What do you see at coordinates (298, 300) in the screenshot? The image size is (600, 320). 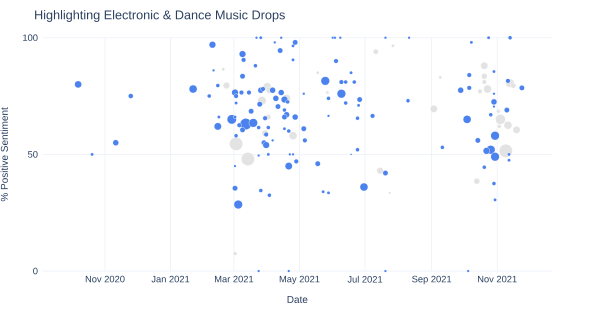 I see `x-axis-title: Date` at bounding box center [298, 300].